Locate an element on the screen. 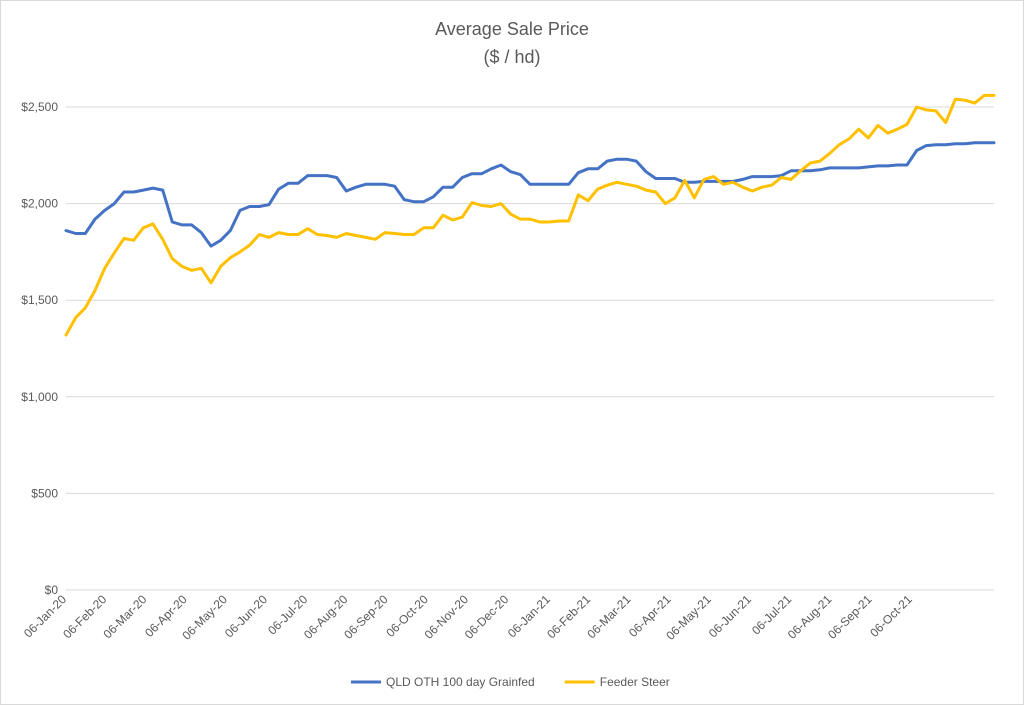  x-tick-label: 06-Oct-21 is located at coordinates (891, 616).